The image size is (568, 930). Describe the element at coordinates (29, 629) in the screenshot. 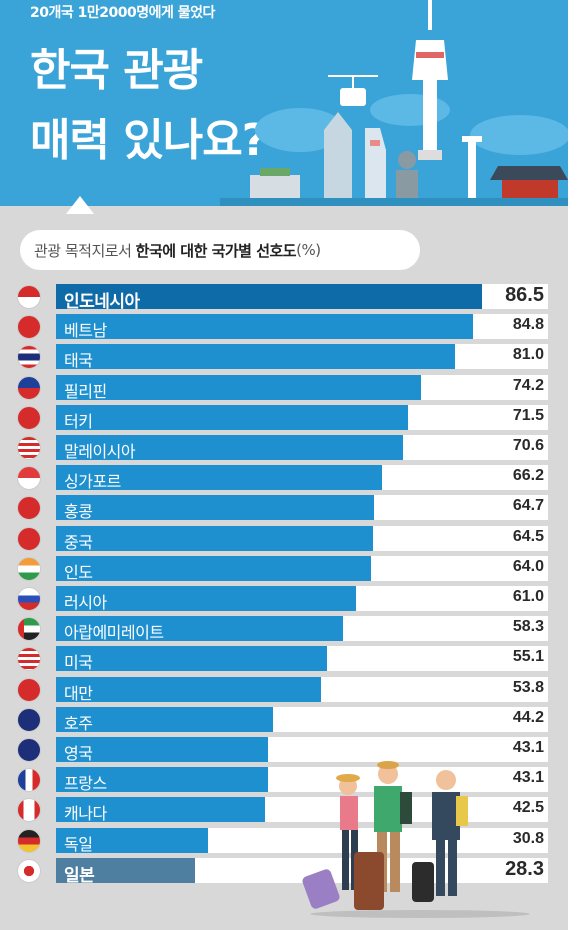

I see `uae-flag-icon` at that location.